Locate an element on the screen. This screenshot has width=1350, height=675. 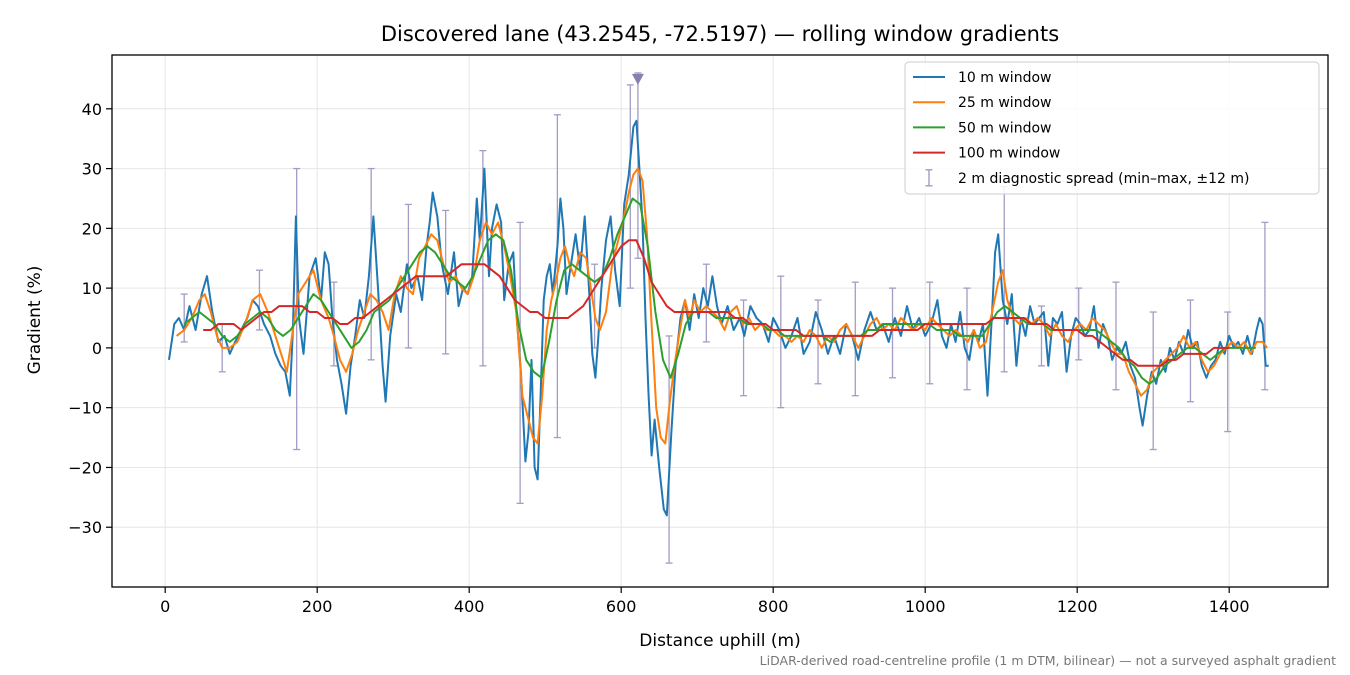
legend-item: 10 m window is located at coordinates (982, 78).